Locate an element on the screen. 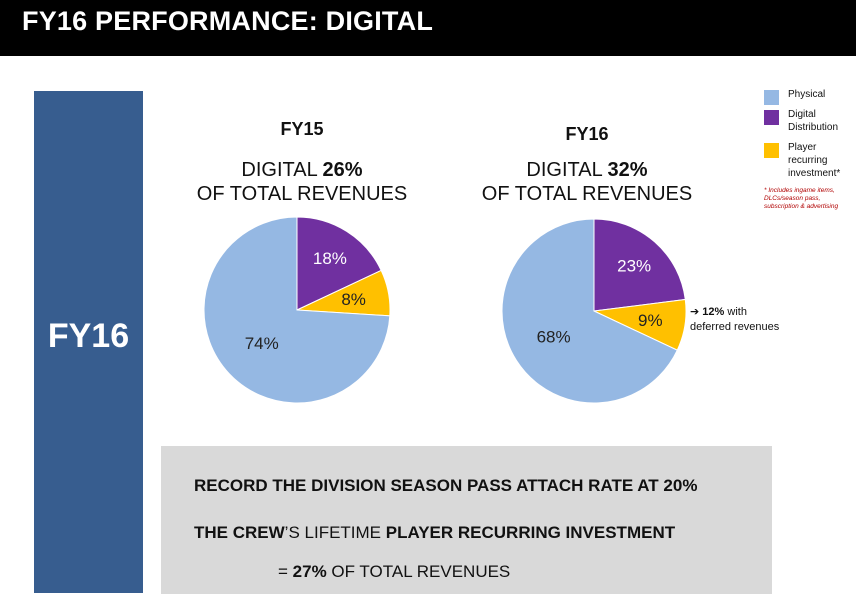 The height and width of the screenshot is (594, 856). legend-label-recurring: Player recurring investment* is located at coordinates (814, 160).